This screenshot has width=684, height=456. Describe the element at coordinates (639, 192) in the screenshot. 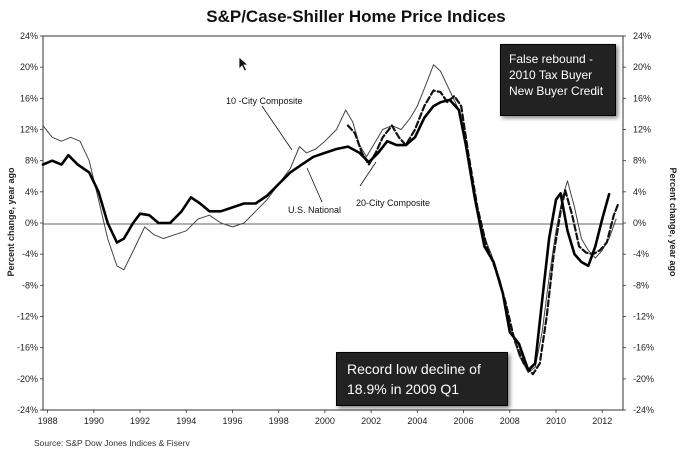

I see `y-tick-label-right: 4%` at that location.